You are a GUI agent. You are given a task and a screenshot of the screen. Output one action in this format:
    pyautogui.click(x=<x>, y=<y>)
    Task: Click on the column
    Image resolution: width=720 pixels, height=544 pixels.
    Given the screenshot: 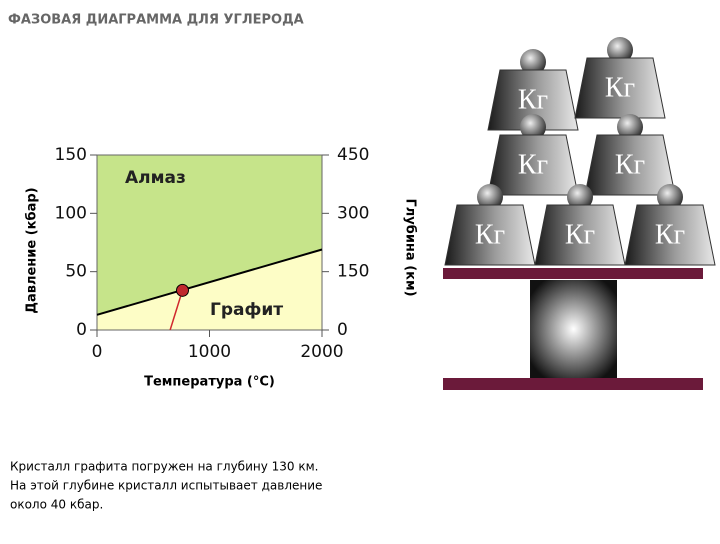 What is the action you would take?
    pyautogui.click(x=573, y=329)
    